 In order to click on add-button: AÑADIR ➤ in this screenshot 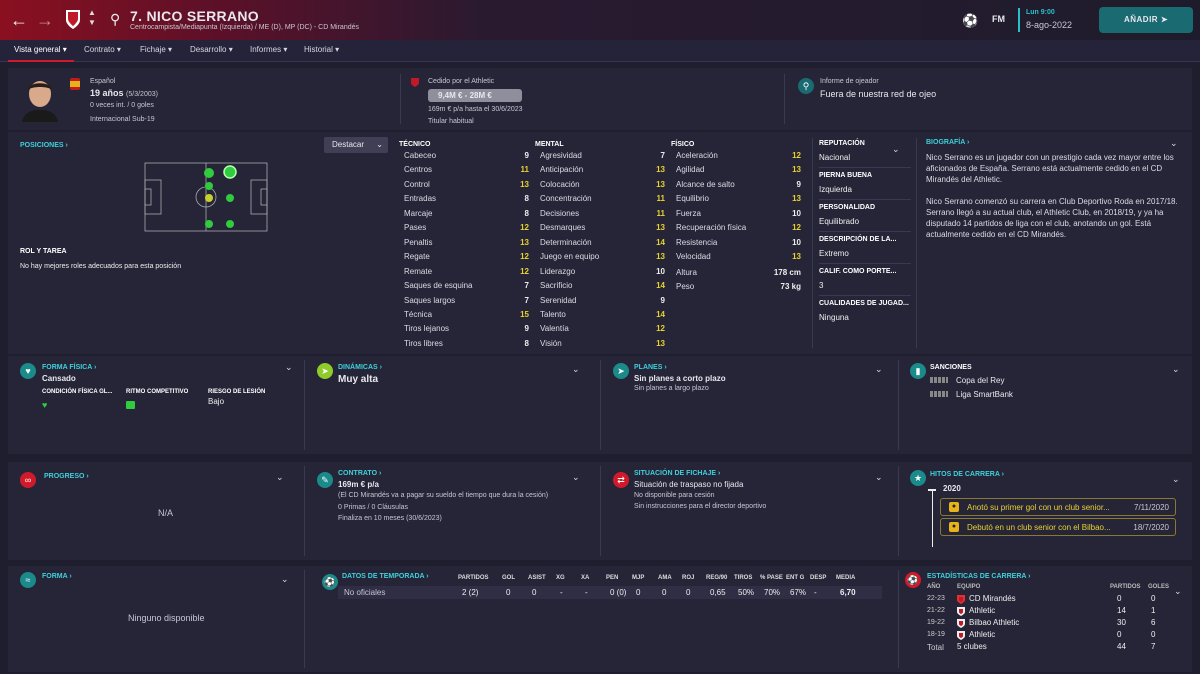, I will do `click(1146, 20)`.